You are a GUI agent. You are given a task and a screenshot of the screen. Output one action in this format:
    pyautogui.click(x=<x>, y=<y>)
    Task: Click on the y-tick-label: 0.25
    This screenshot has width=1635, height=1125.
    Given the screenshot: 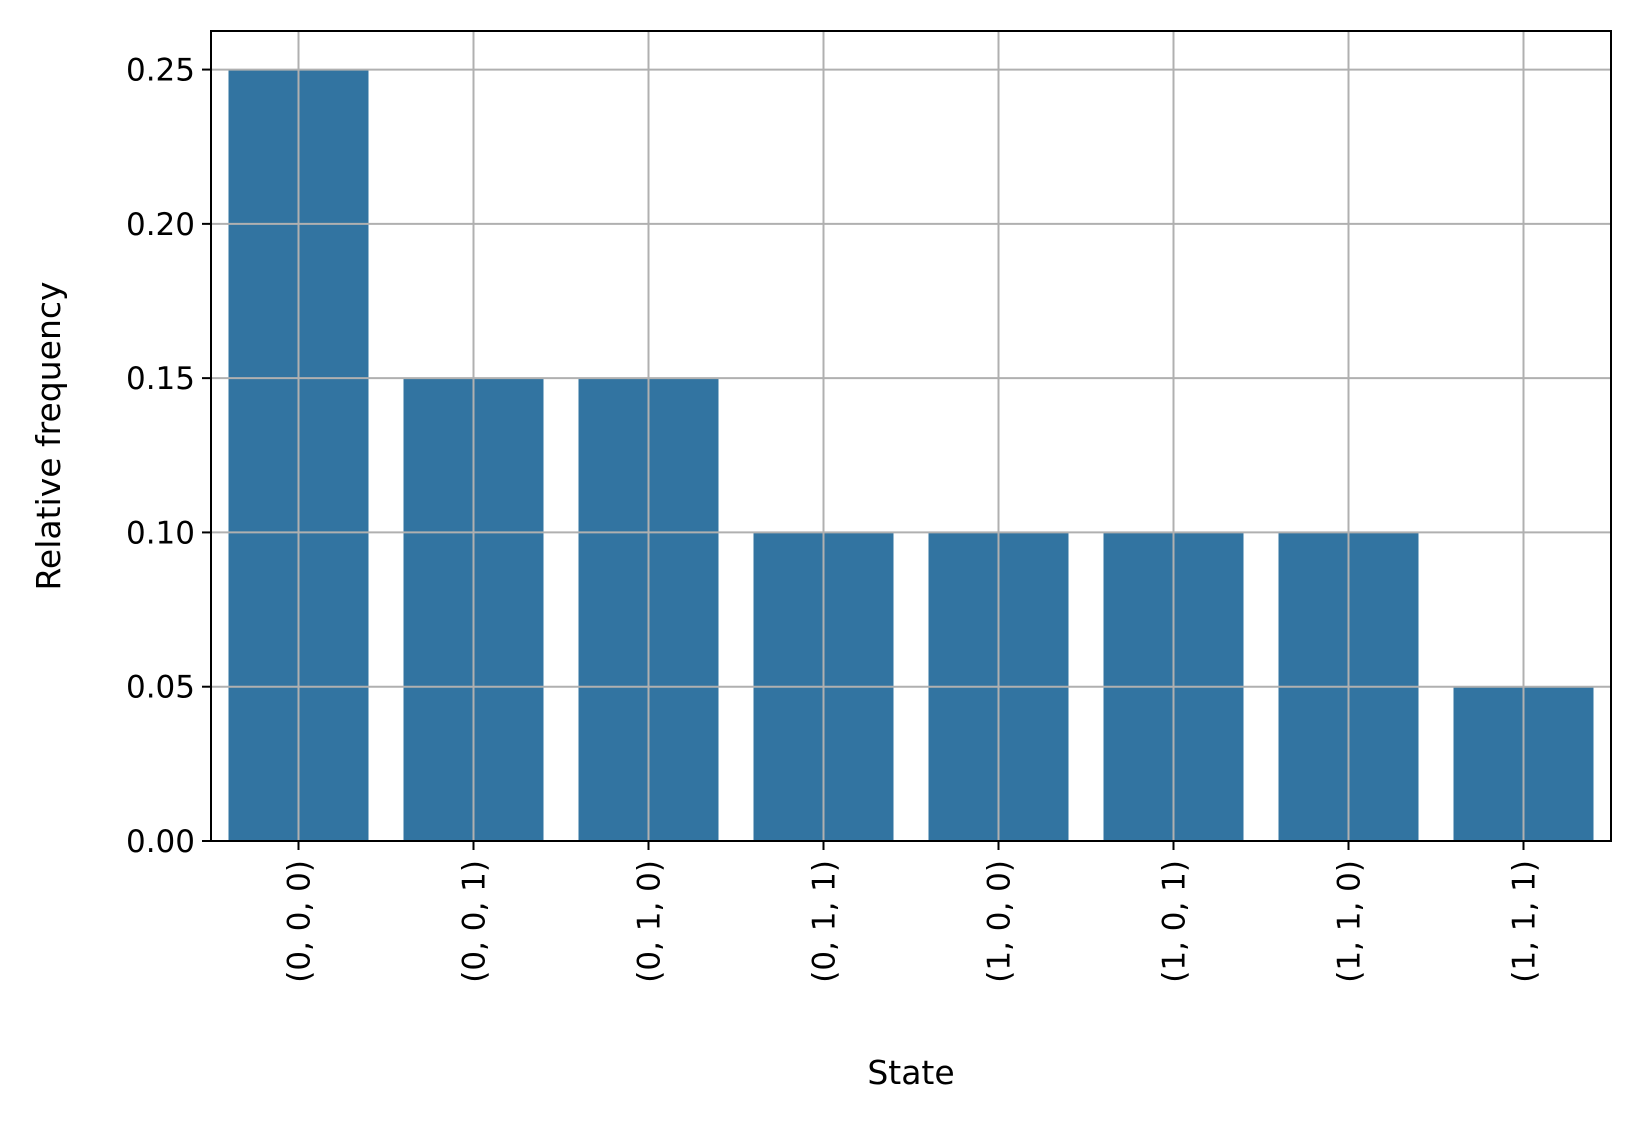 What is the action you would take?
    pyautogui.click(x=160, y=71)
    